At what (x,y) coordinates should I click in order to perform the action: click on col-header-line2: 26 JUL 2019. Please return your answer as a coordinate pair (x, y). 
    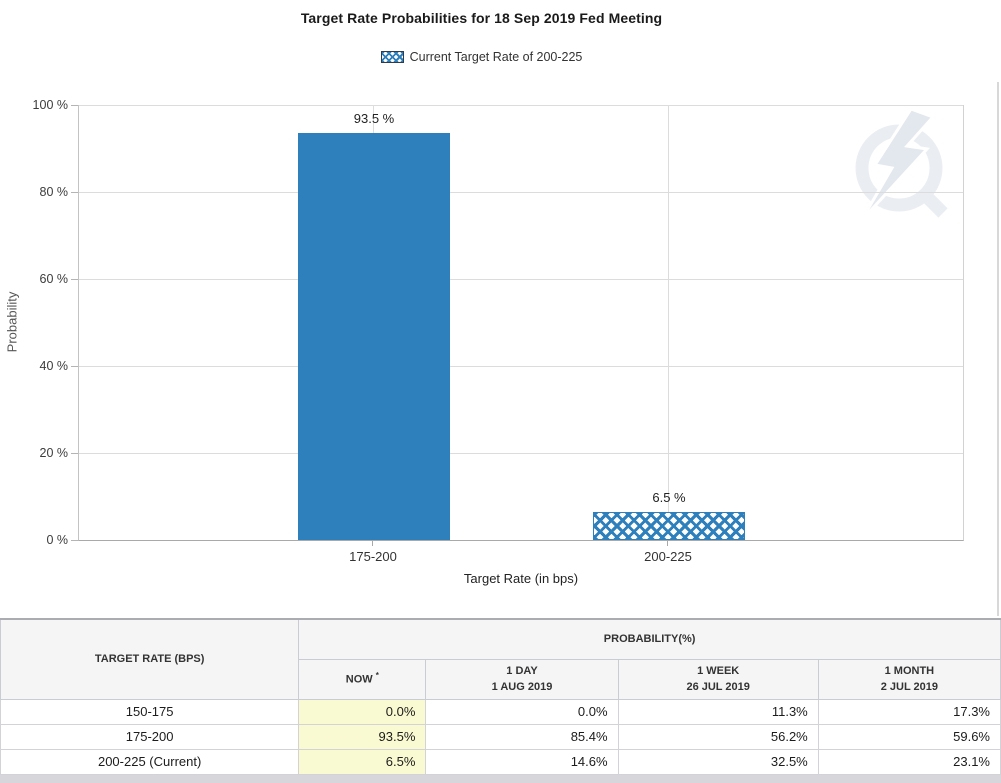
    Looking at the image, I should click on (718, 687).